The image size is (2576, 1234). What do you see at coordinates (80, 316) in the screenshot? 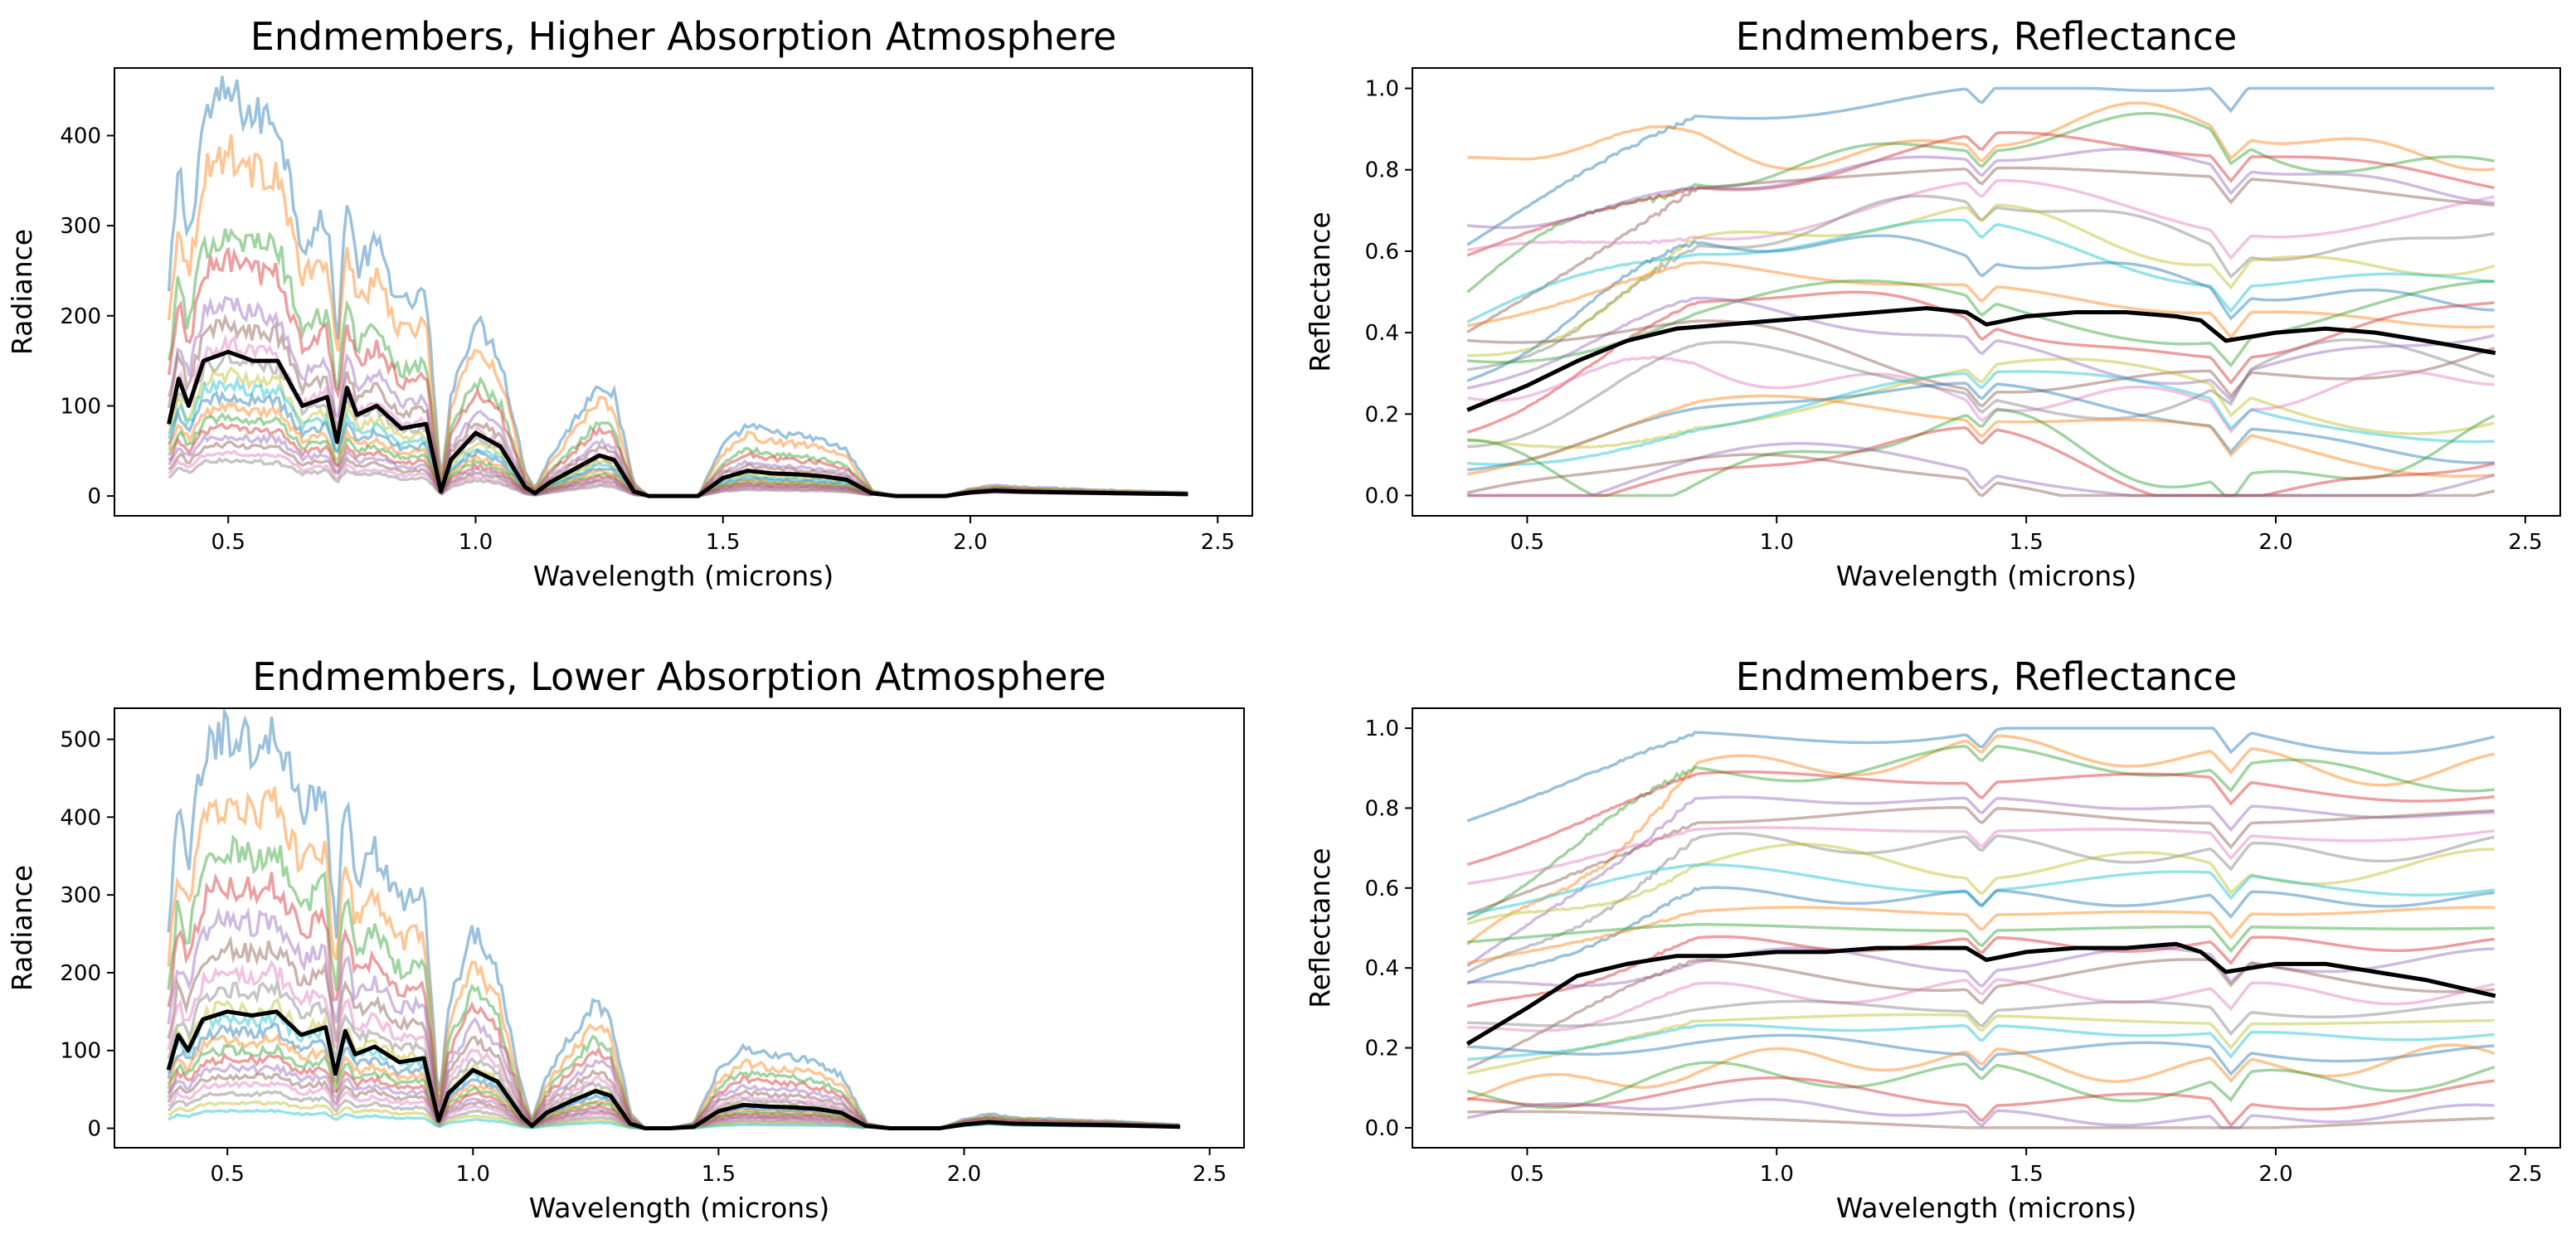
I see `y-tick-label: 200` at bounding box center [80, 316].